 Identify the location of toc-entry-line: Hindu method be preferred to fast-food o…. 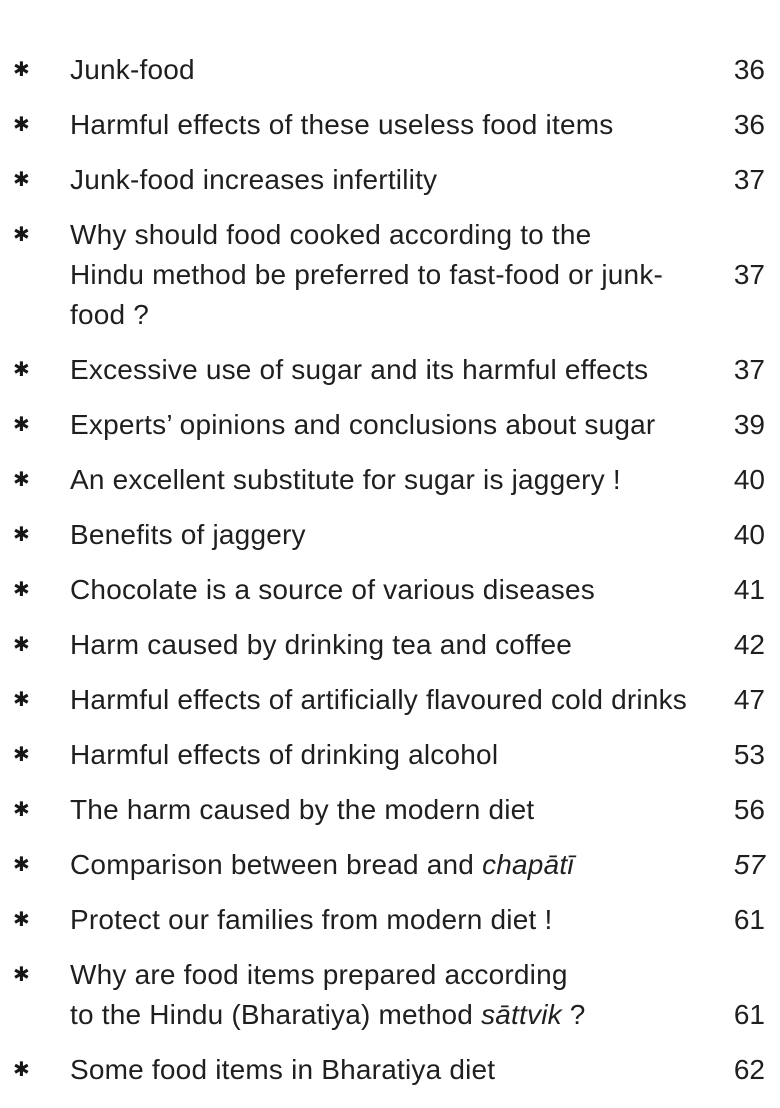
(382, 295).